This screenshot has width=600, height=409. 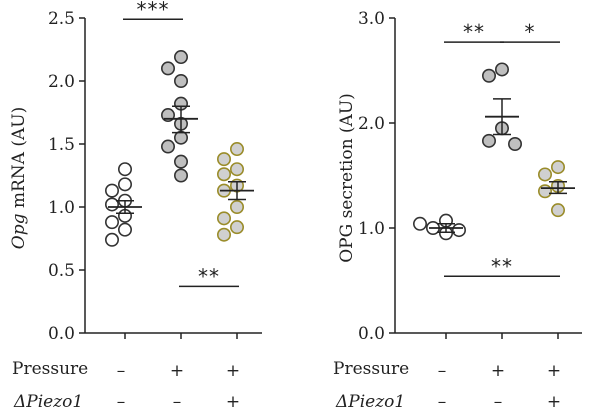 I want to click on piezo-label-right: ΔPiezo1, so click(x=370, y=400).